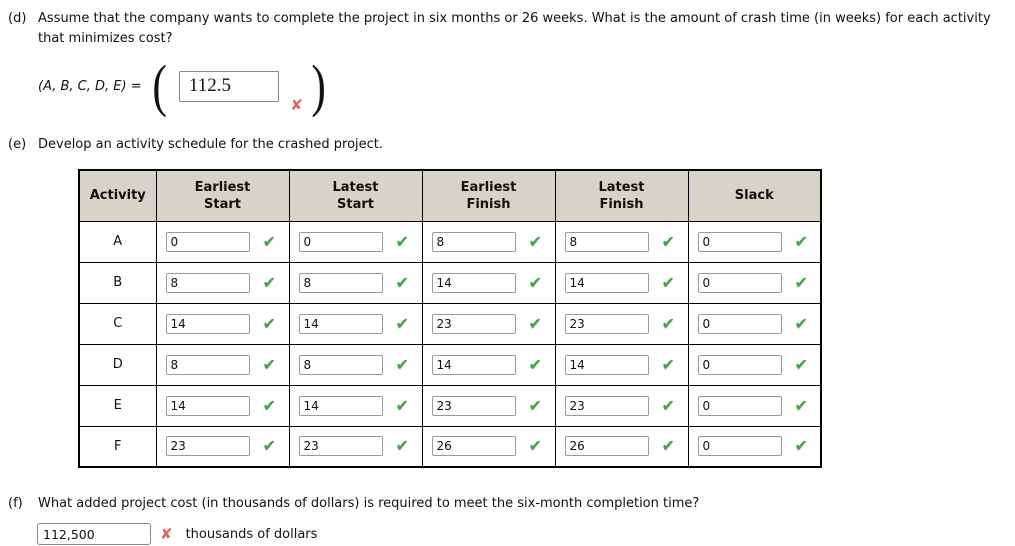 Image resolution: width=1015 pixels, height=546 pixels. What do you see at coordinates (606, 241) in the screenshot?
I see `answer-input-a-latest-finish` at bounding box center [606, 241].